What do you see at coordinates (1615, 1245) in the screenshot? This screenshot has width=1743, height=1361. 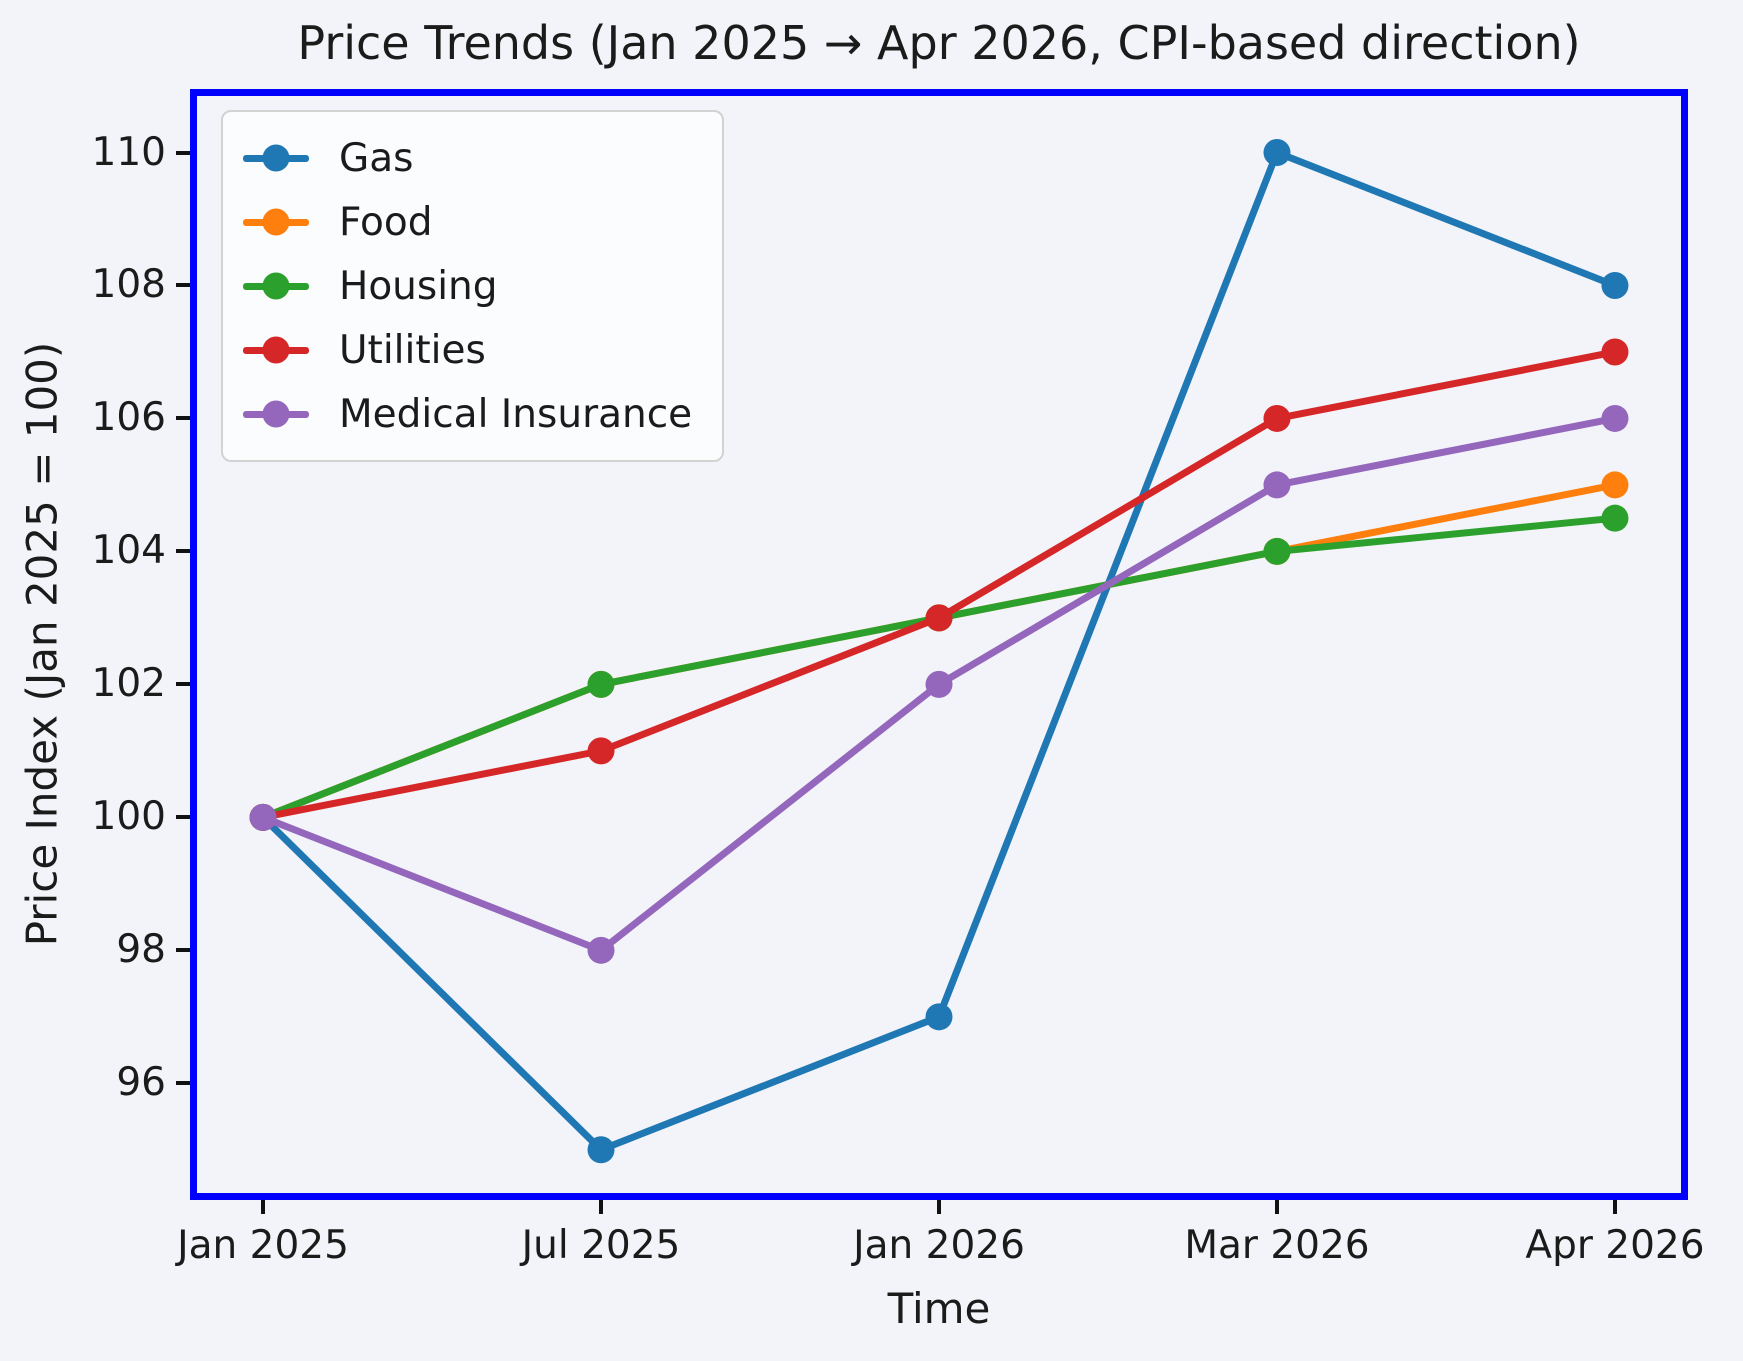 I see `x-tick-label: Apr 2026` at bounding box center [1615, 1245].